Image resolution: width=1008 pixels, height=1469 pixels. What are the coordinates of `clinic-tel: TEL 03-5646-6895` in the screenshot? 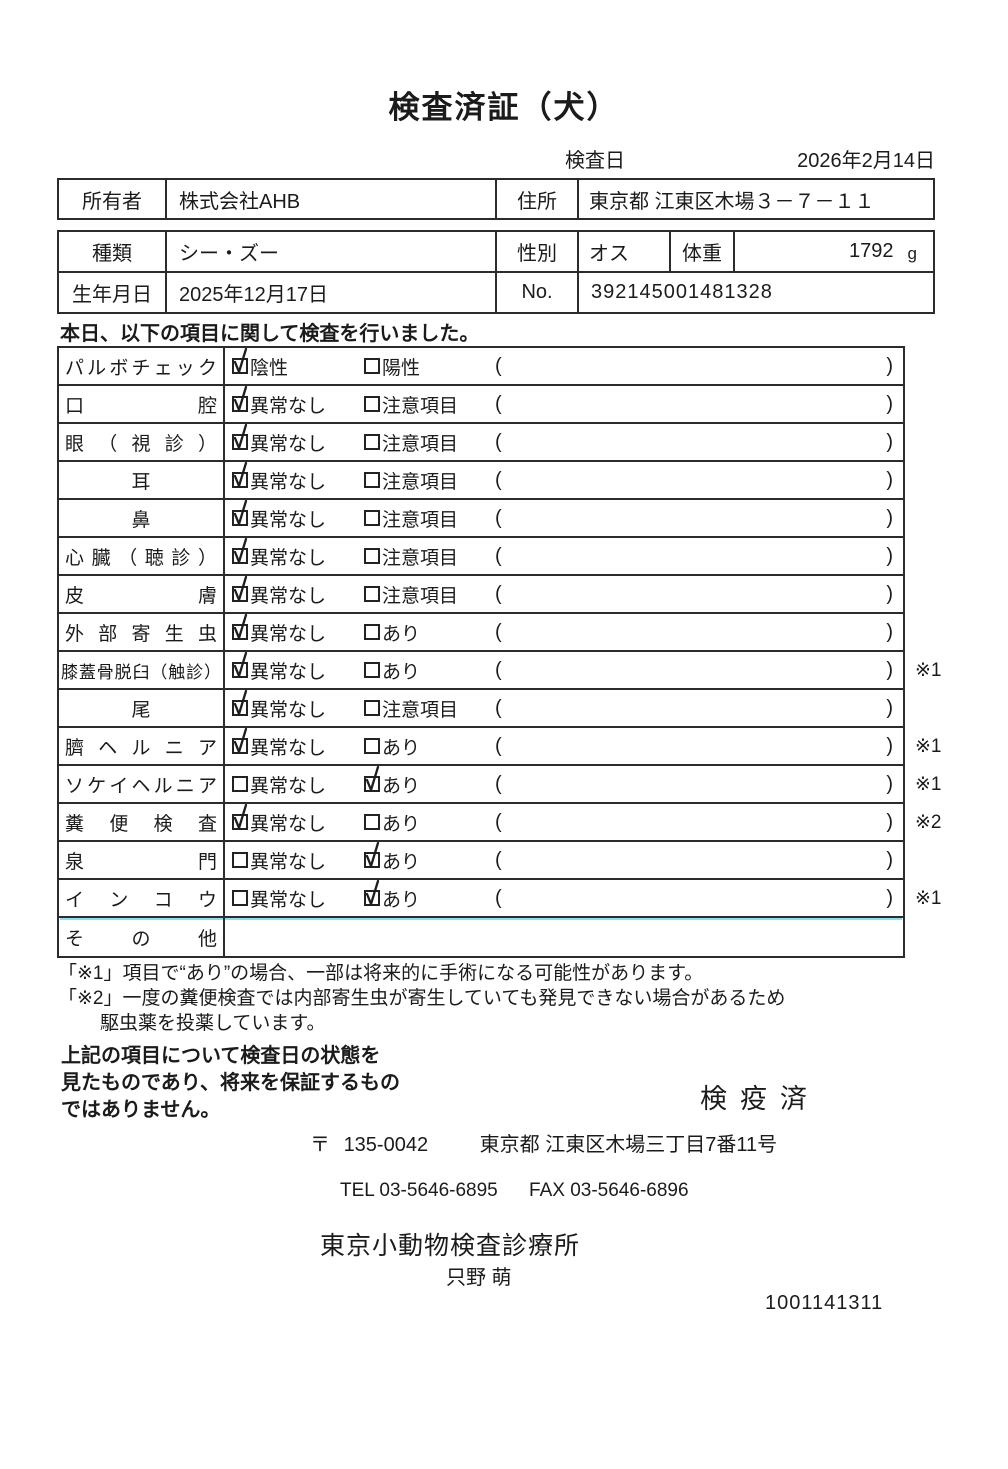 It's located at (419, 1190).